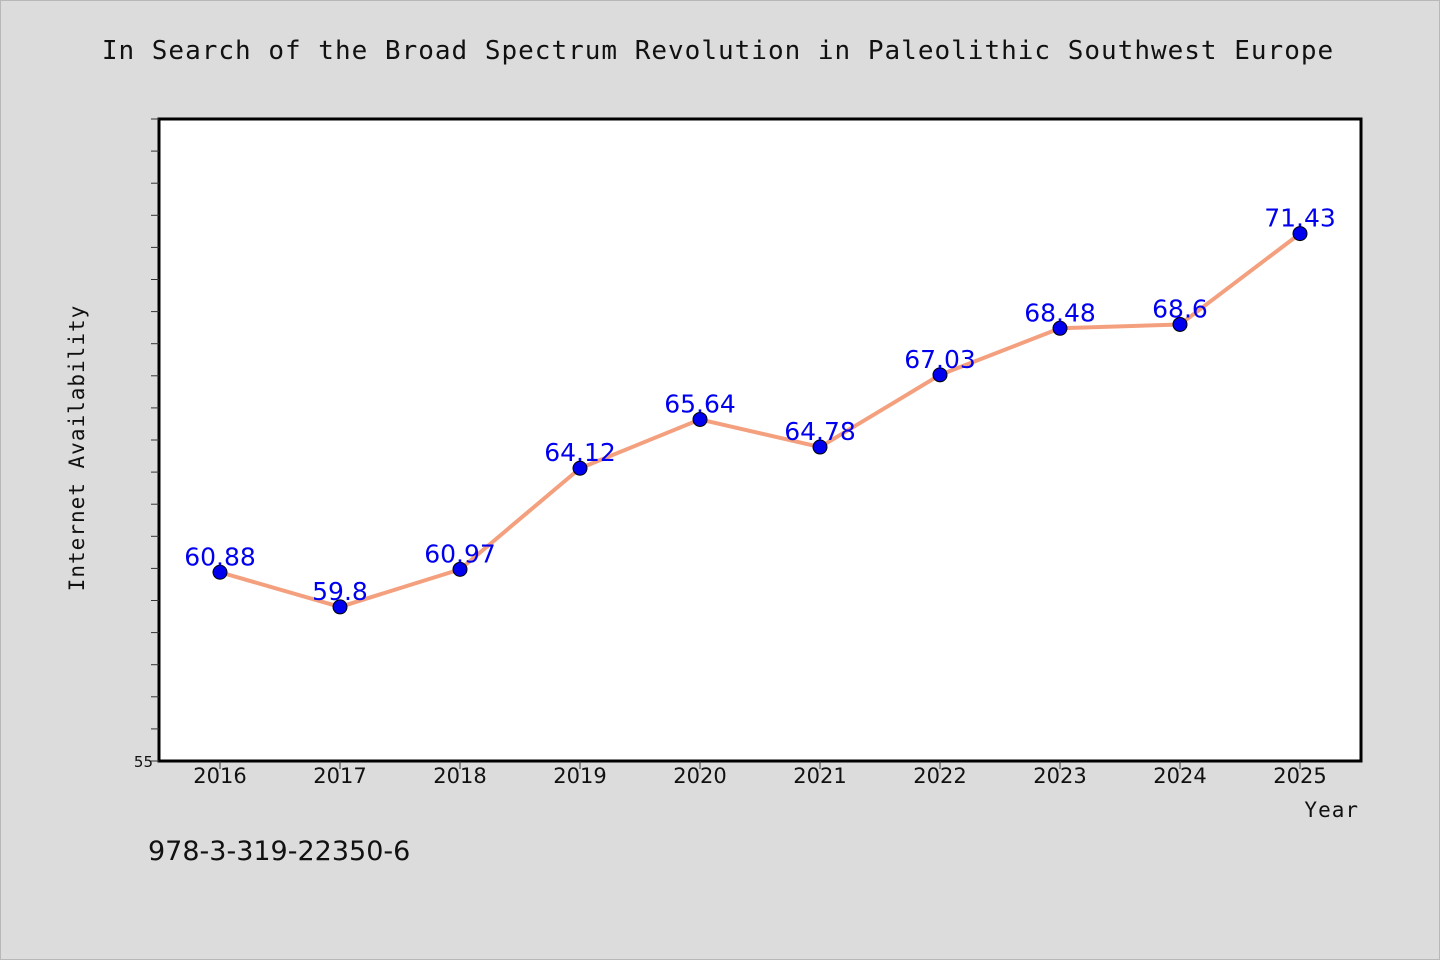  What do you see at coordinates (700, 403) in the screenshot?
I see `data-label: 65.64` at bounding box center [700, 403].